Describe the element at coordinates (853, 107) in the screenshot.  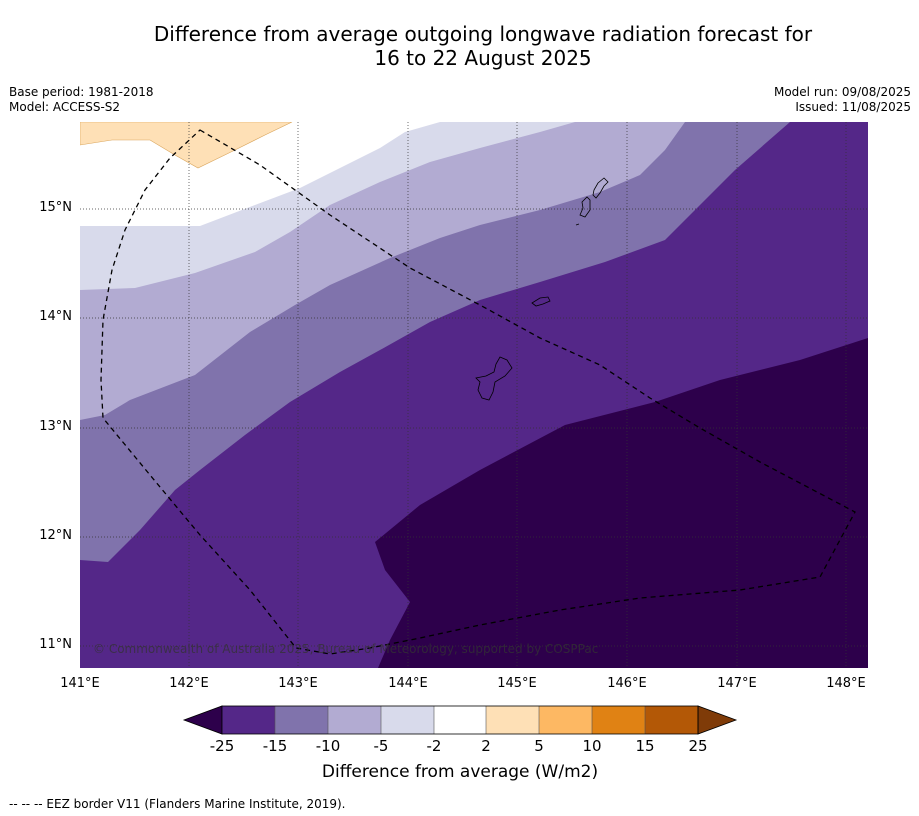
I see `issued-date: Issued: 11/08/2025` at that location.